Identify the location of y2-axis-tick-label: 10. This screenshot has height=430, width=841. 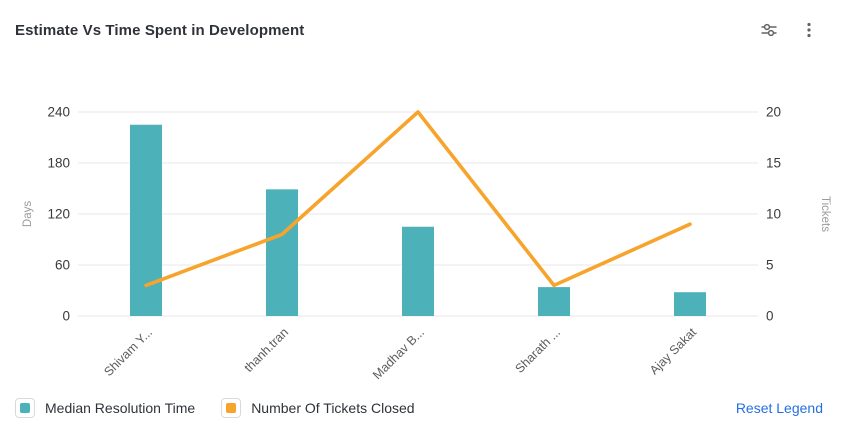
(773, 214).